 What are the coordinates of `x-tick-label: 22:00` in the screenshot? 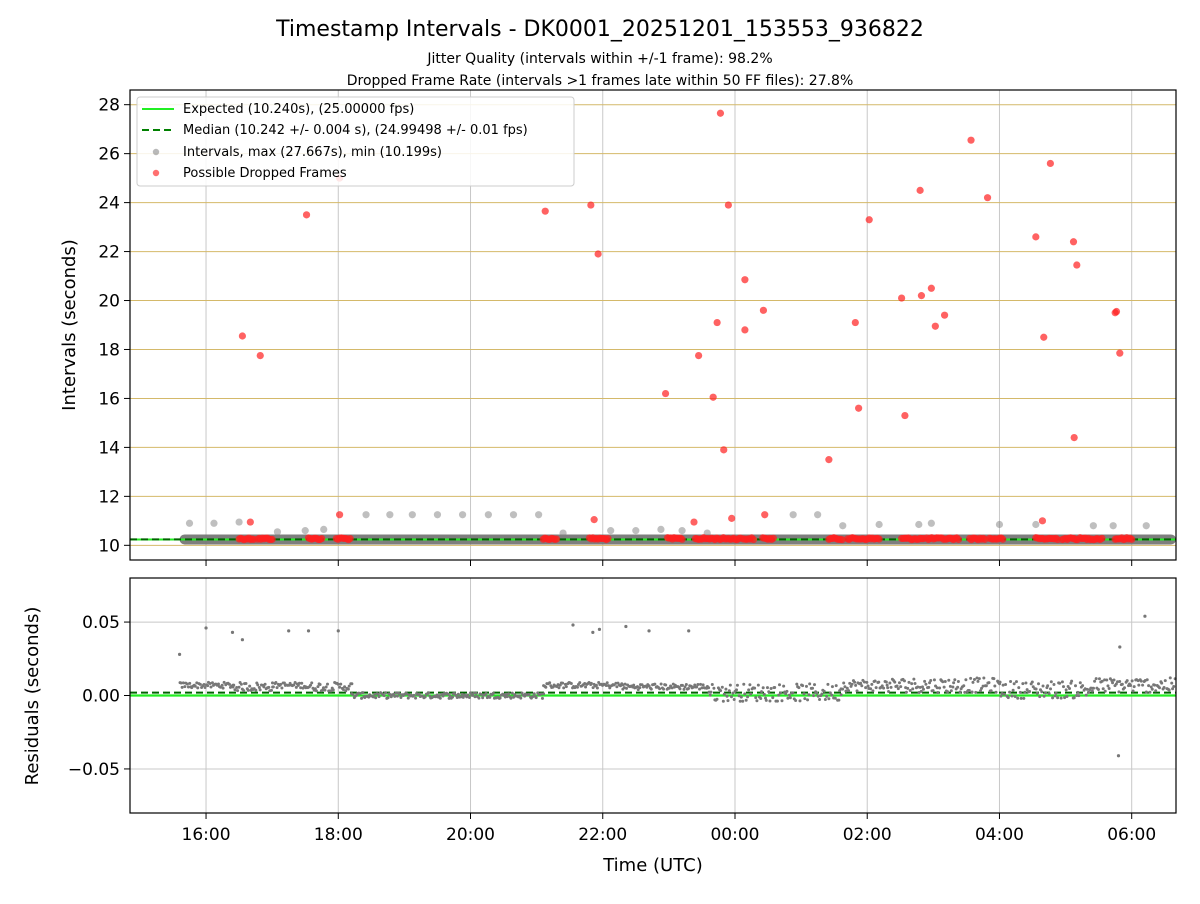 It's located at (602, 835).